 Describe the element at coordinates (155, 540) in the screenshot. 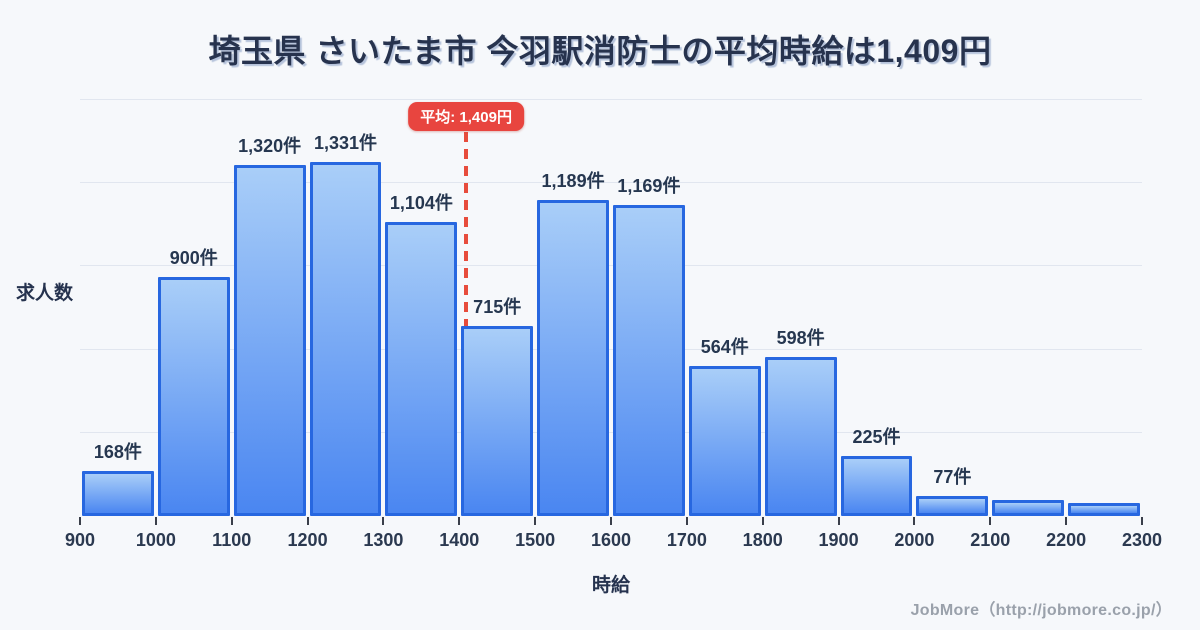

I see `x-tick-label: 1000` at that location.